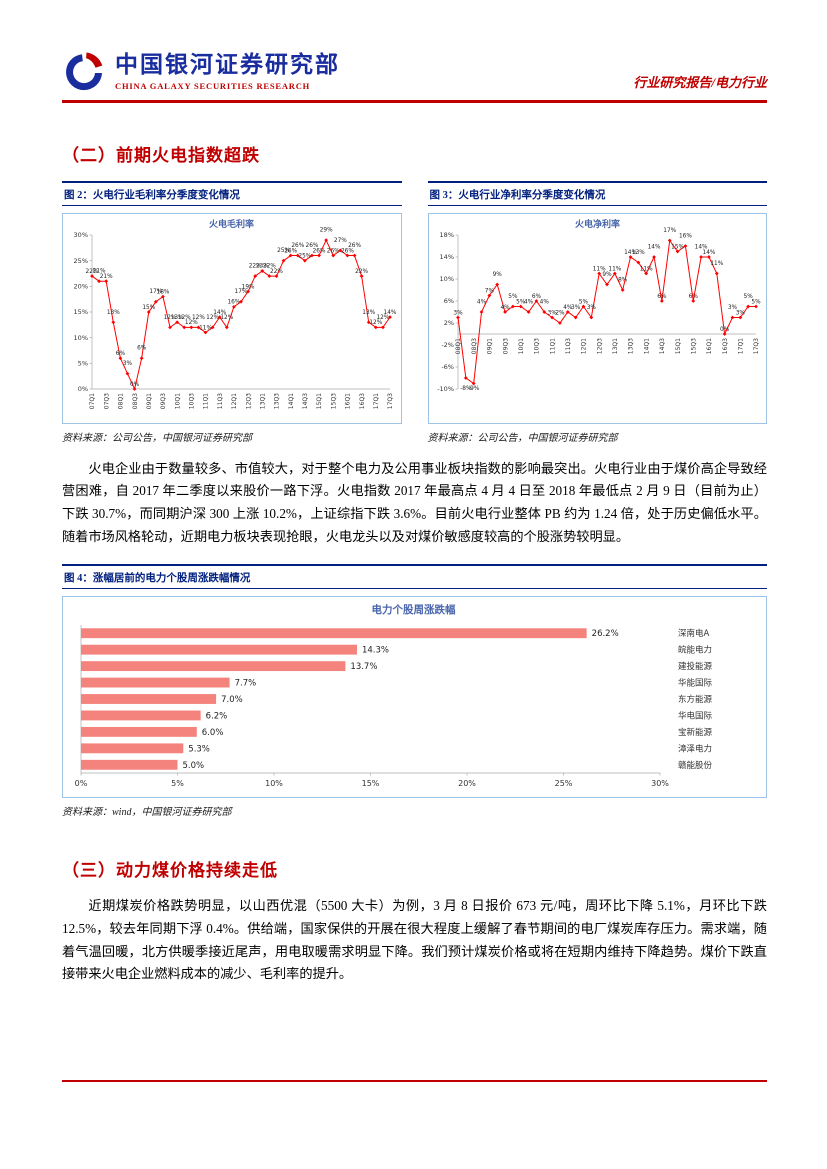 Image resolution: width=827 pixels, height=1169 pixels. I want to click on svg-text: 2%, so click(448, 323).